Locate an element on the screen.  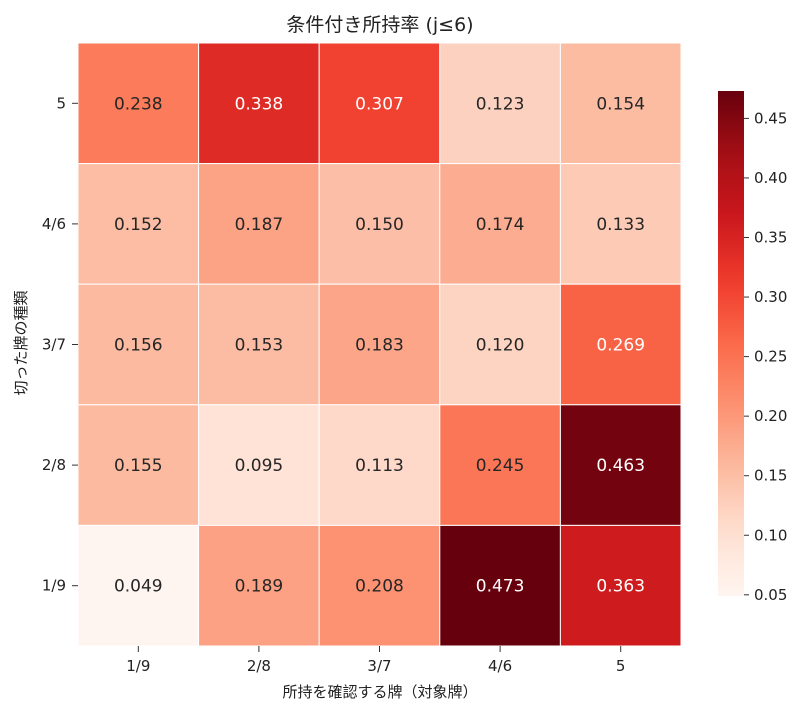
cell-value-label: 0.183 is located at coordinates (379, 346).